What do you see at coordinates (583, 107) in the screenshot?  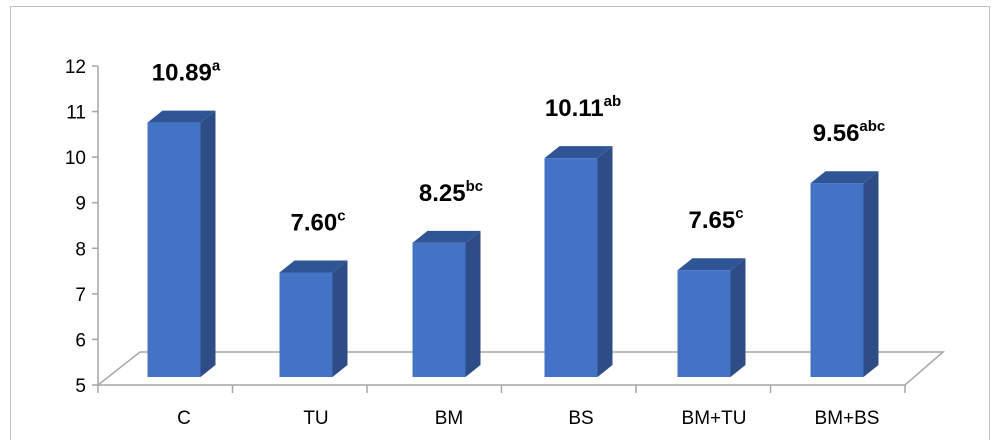 I see `data-label: 10.11ab` at bounding box center [583, 107].